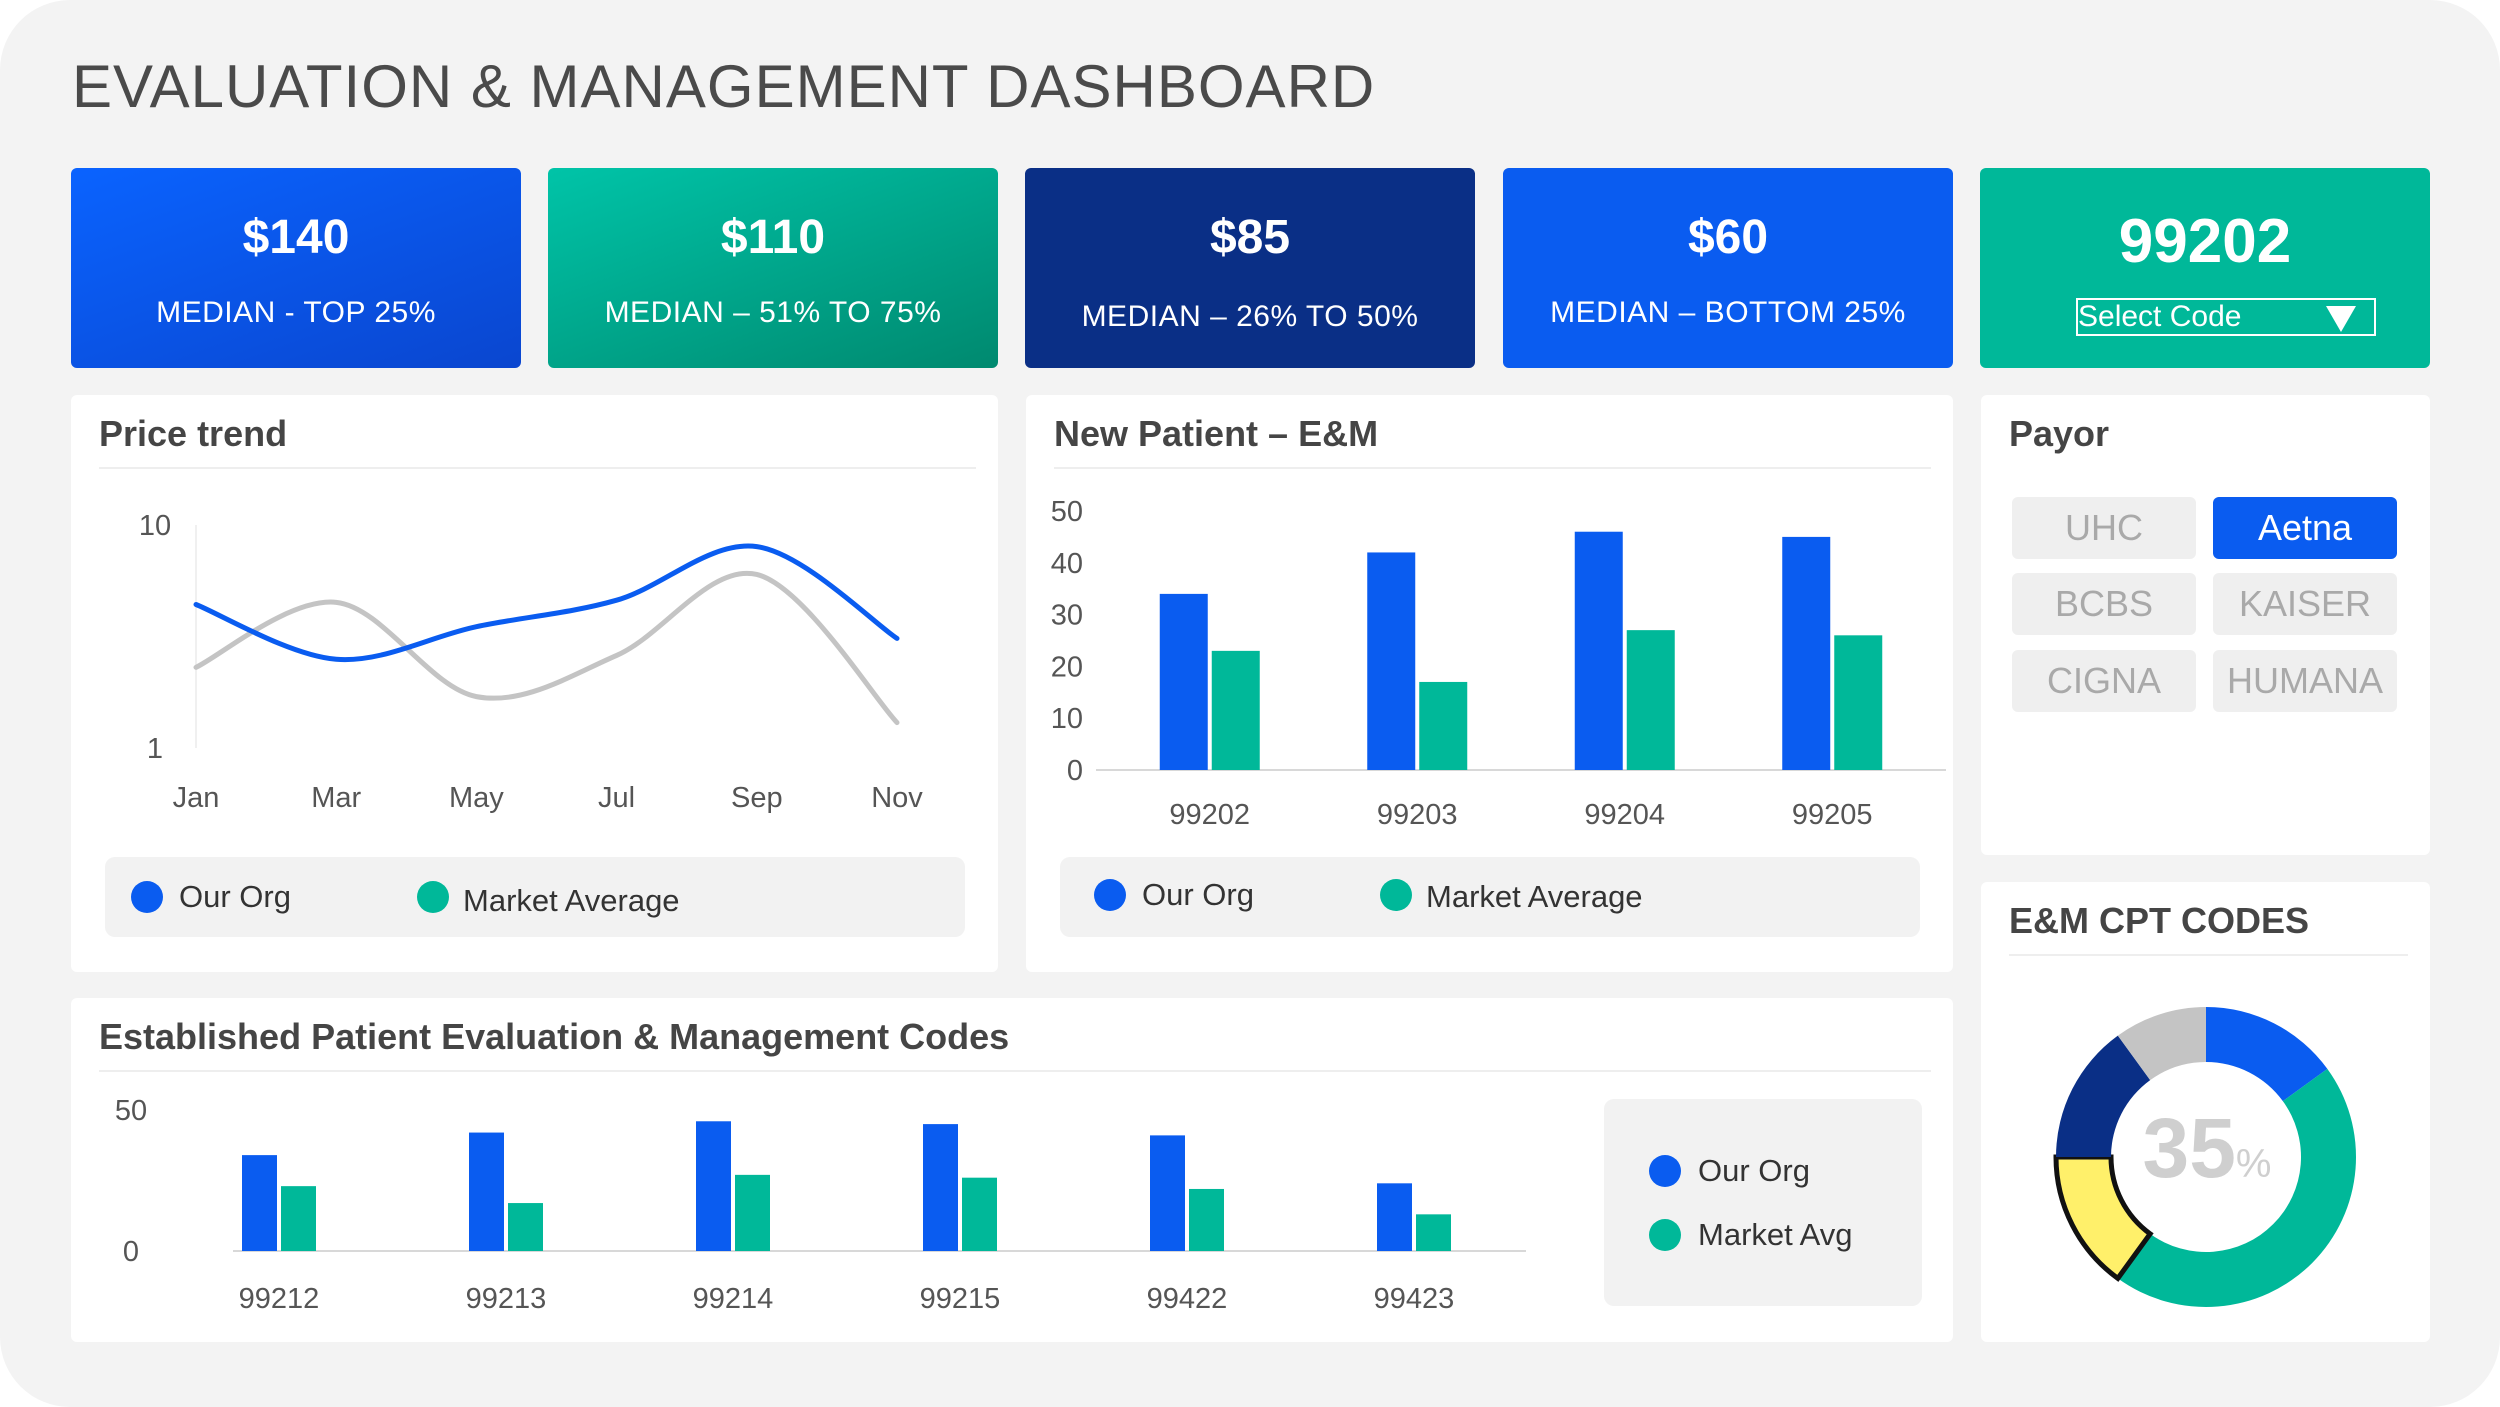  Describe the element at coordinates (1250, 237) in the screenshot. I see `kpi-value: $85` at that location.